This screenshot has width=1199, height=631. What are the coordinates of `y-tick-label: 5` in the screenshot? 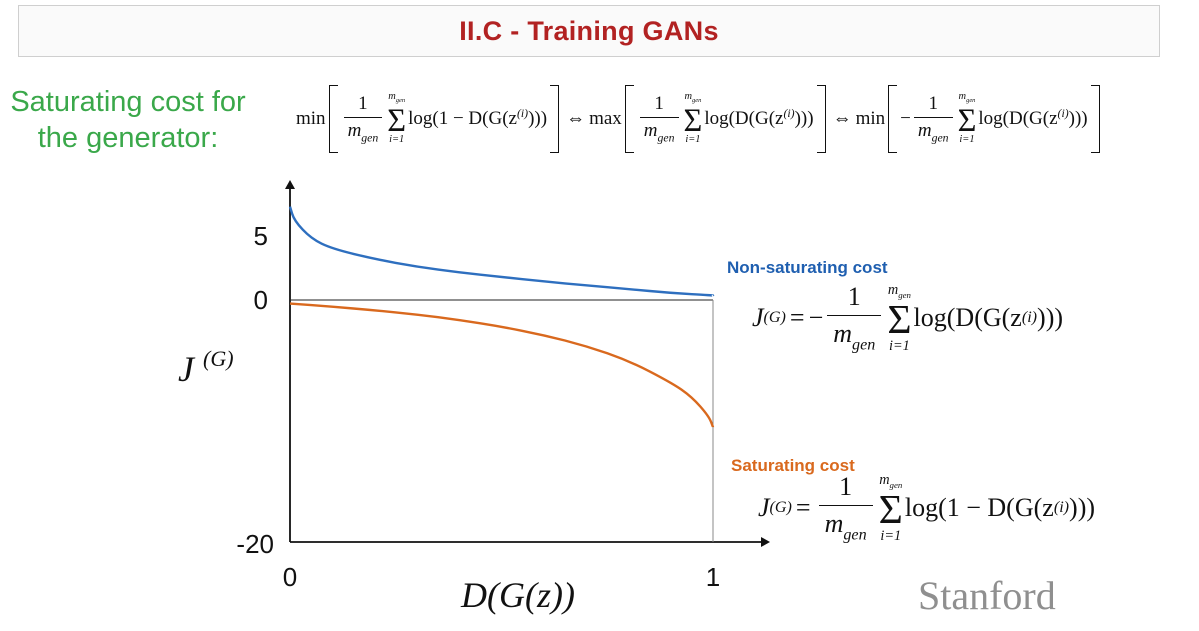 It's located at (261, 236).